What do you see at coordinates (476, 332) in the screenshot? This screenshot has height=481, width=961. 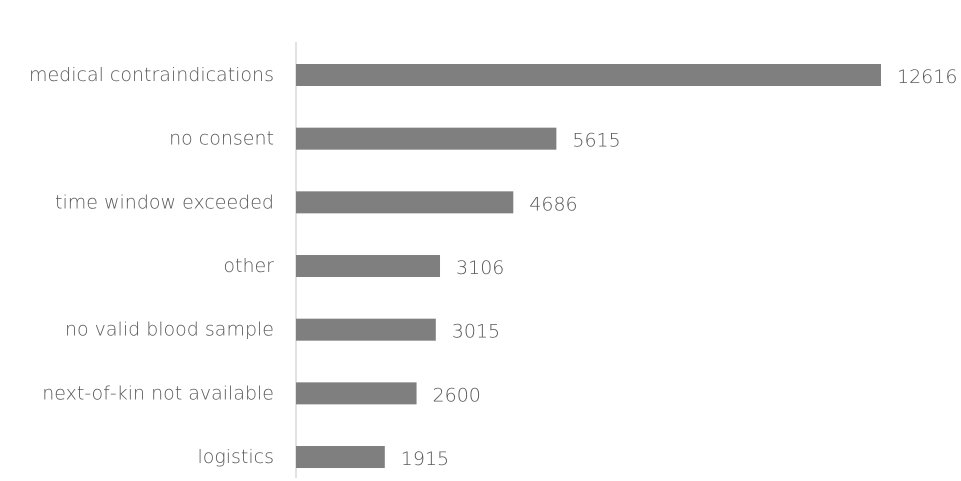 I see `value-label: 3015` at bounding box center [476, 332].